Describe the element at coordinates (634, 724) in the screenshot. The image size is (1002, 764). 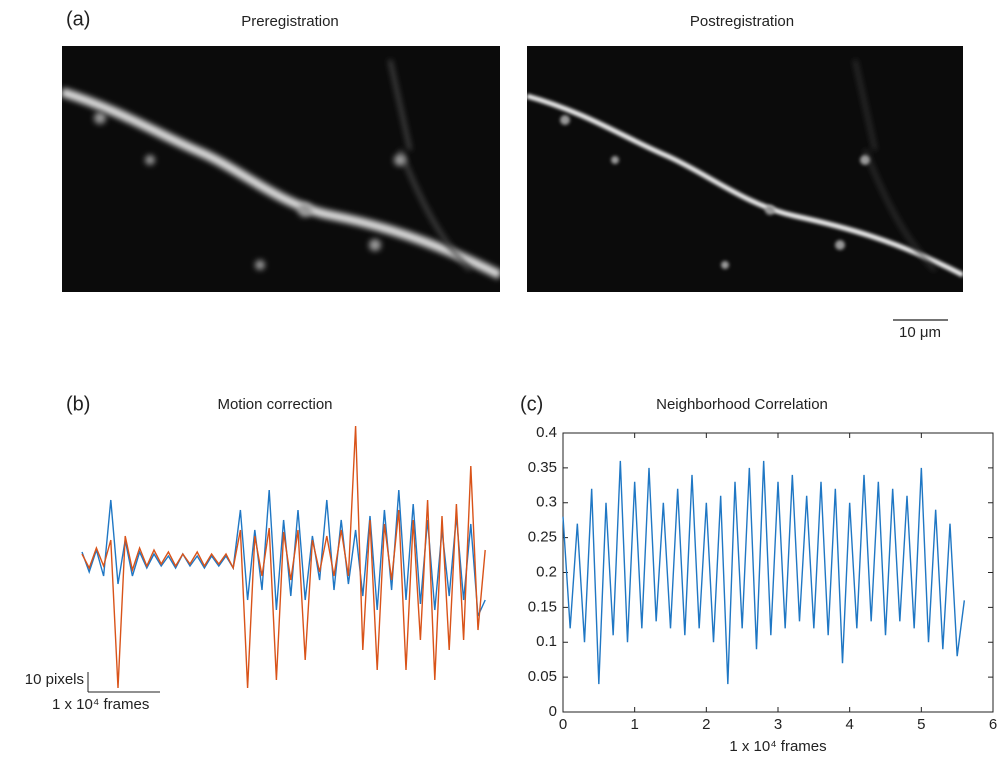
I see `x-tick-label: 1` at that location.